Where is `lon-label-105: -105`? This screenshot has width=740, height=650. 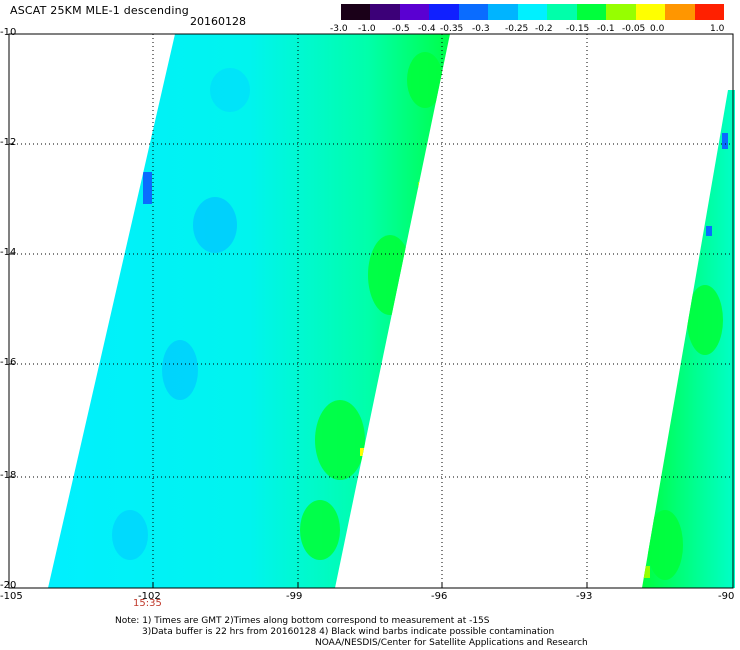 lon-label-105: -105 is located at coordinates (11, 596).